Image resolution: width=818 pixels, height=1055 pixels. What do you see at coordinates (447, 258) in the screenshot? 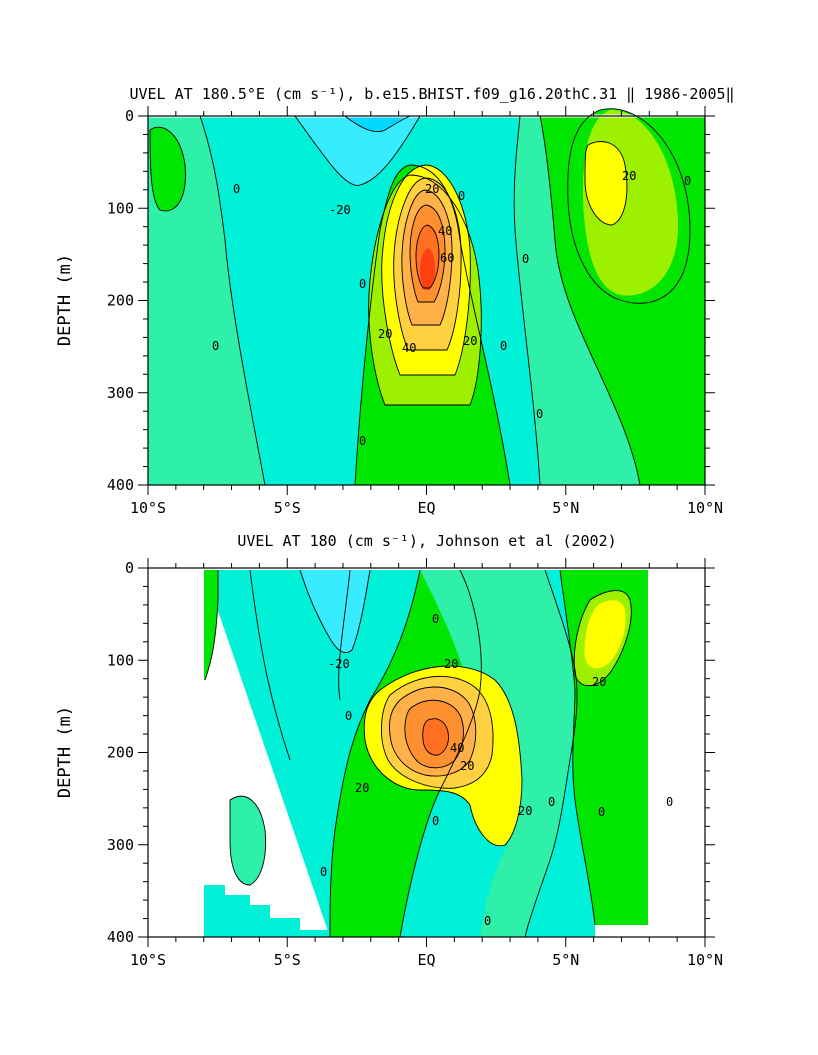
I see `clabel: 60` at bounding box center [447, 258].